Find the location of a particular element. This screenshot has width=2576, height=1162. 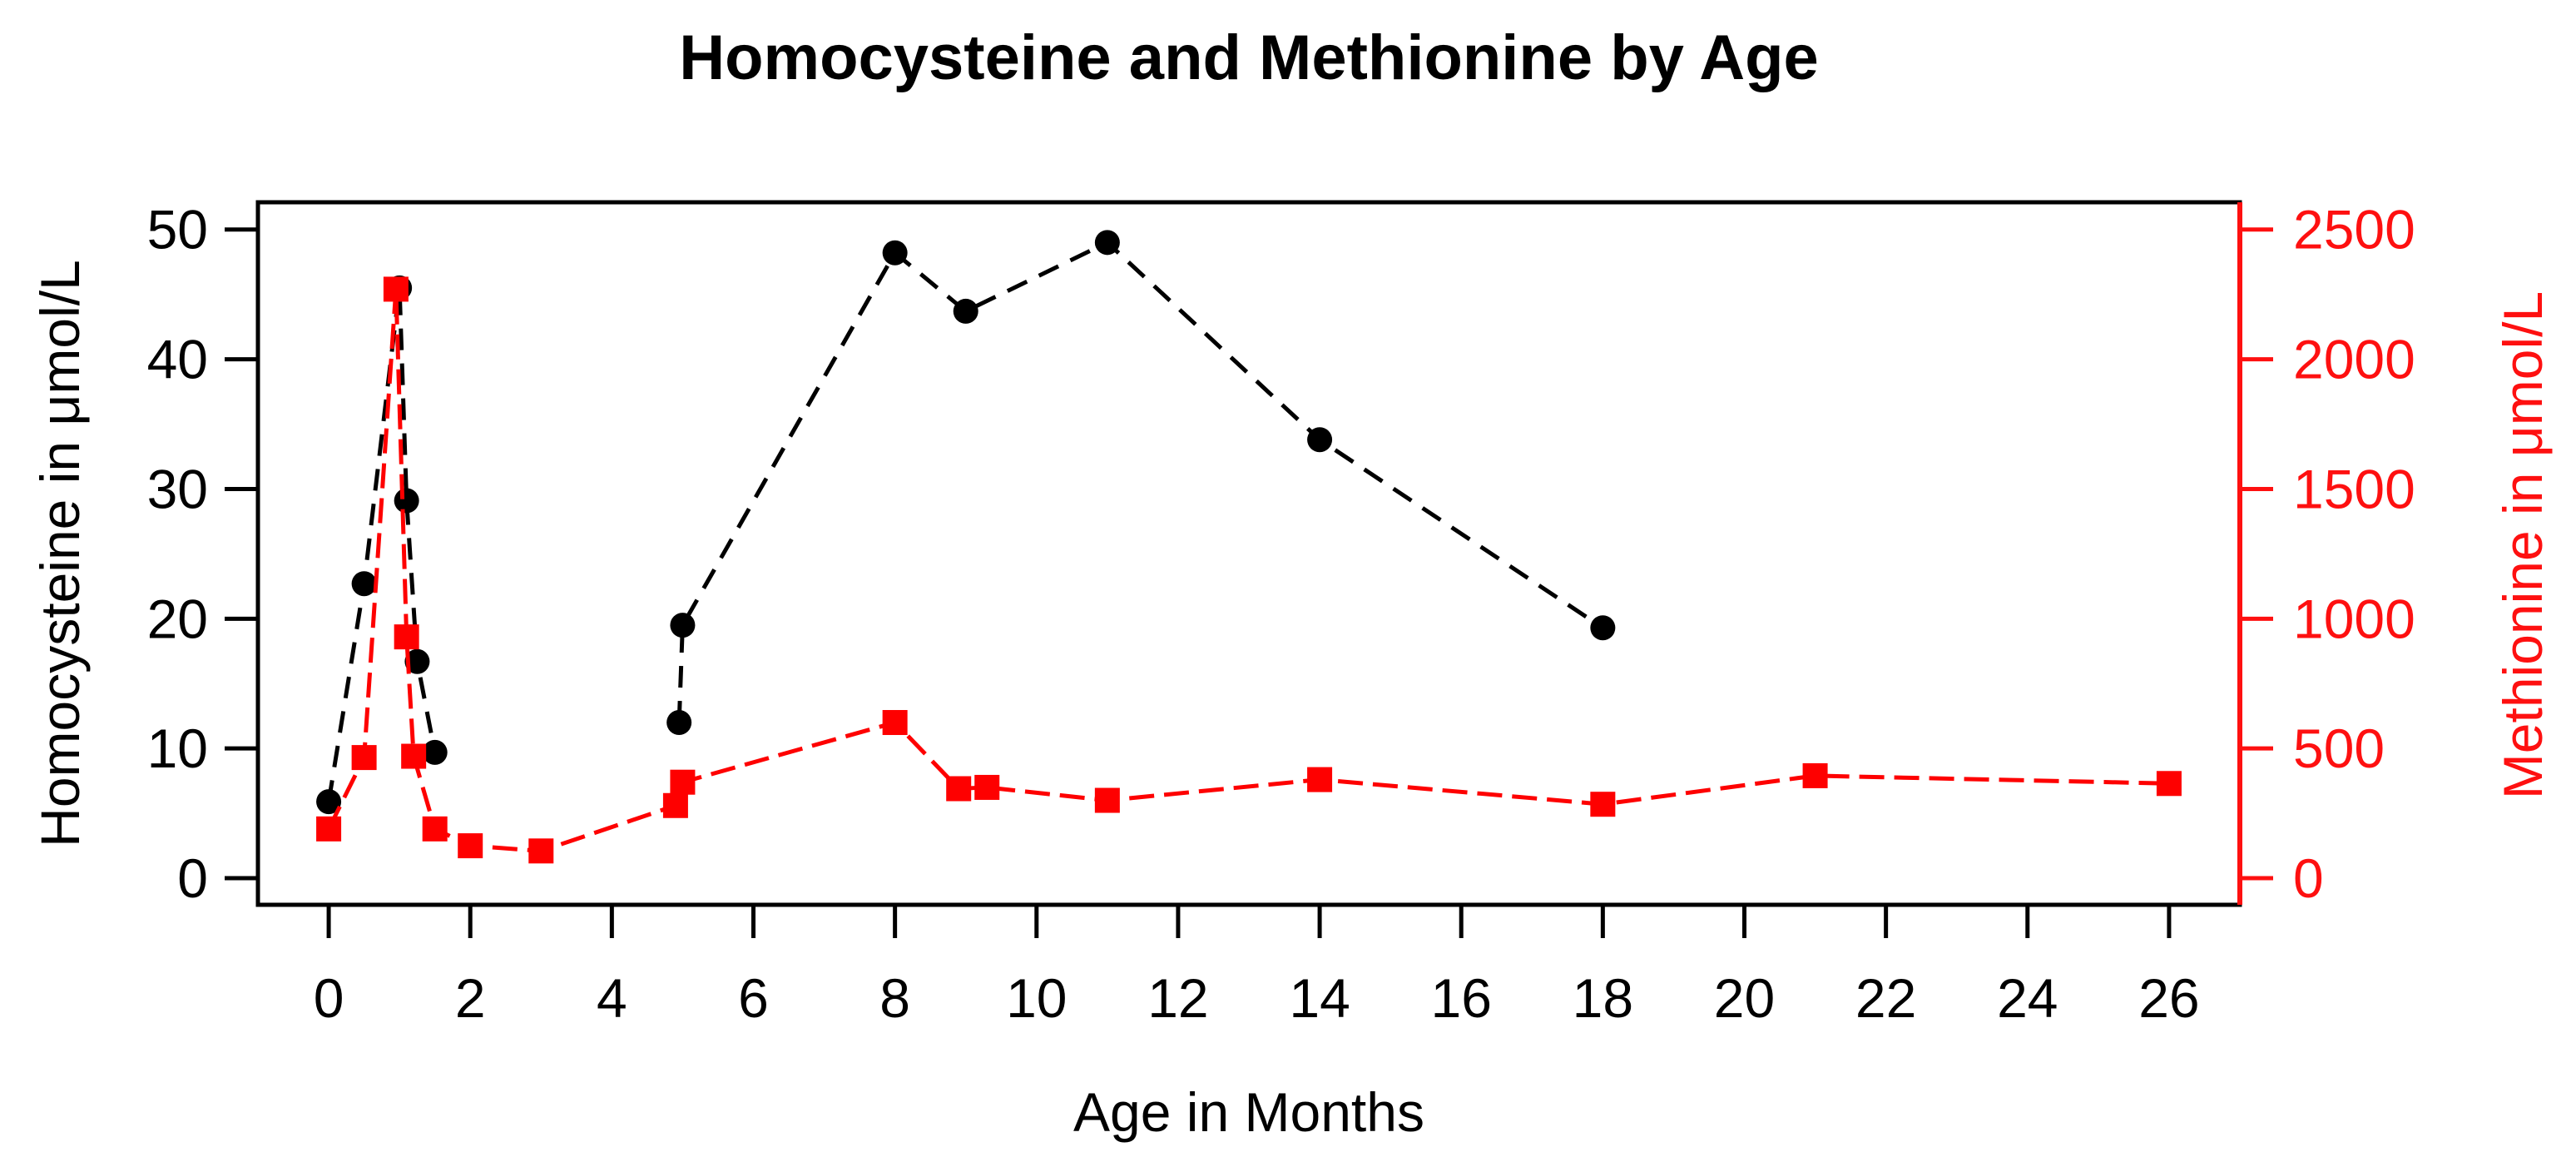

x-tick-label: 18 is located at coordinates (1603, 998).